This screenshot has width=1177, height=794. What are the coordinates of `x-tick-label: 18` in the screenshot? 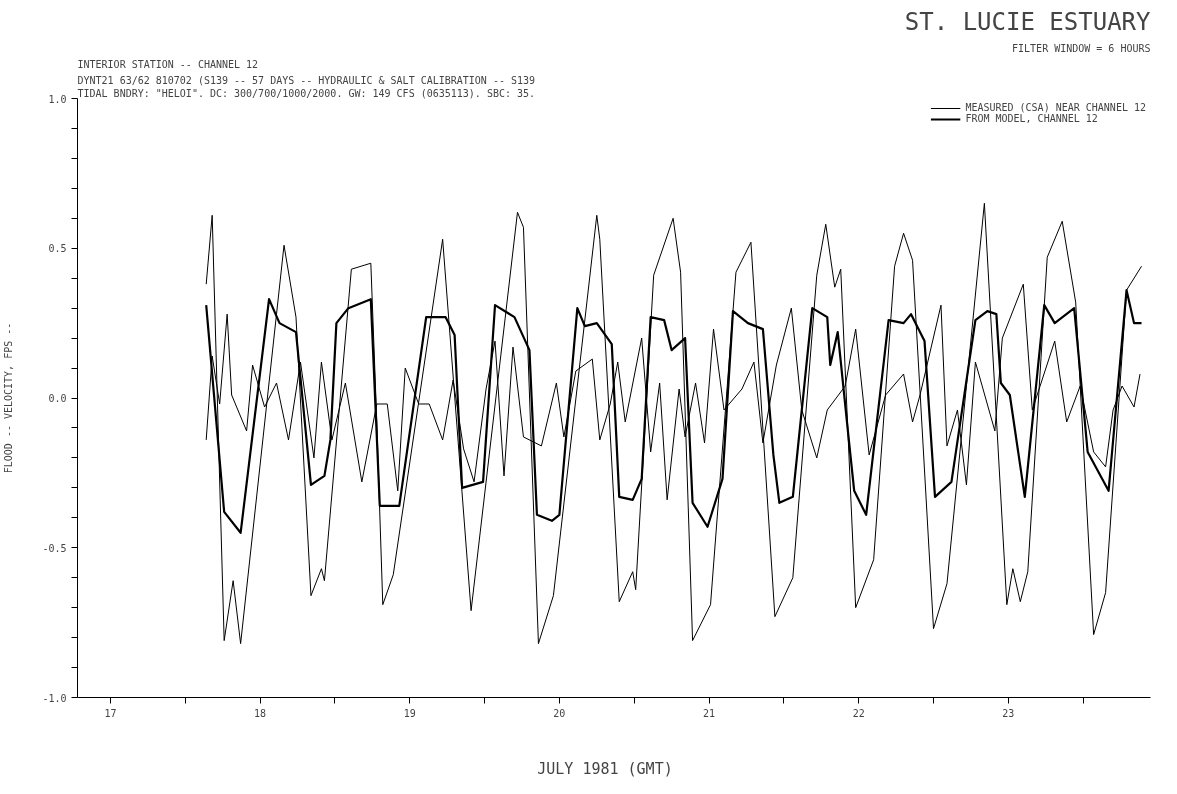 It's located at (260, 713).